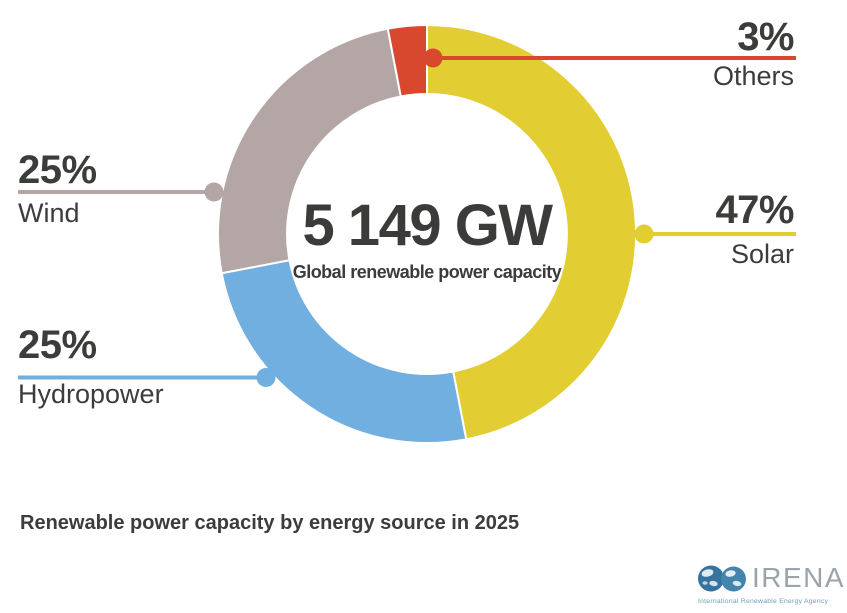 Image resolution: width=847 pixels, height=613 pixels. What do you see at coordinates (309, 151) in the screenshot?
I see `donut-segment-wind` at bounding box center [309, 151].